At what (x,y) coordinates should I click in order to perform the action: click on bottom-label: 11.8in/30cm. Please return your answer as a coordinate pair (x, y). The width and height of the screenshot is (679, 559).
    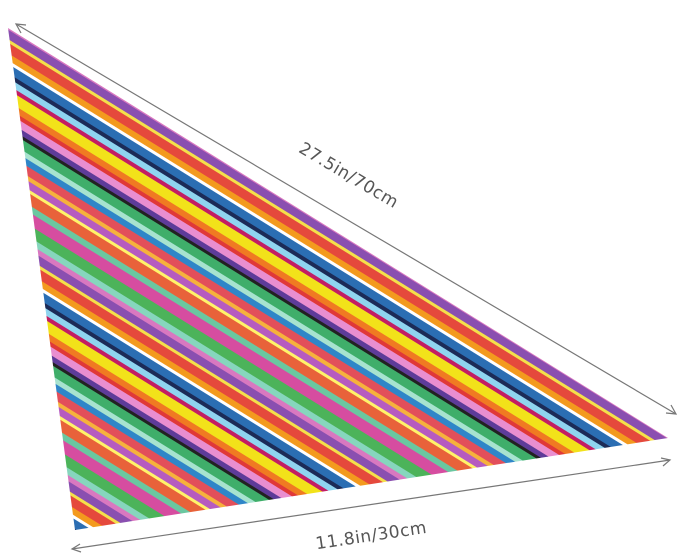
    Looking at the image, I should click on (371, 536).